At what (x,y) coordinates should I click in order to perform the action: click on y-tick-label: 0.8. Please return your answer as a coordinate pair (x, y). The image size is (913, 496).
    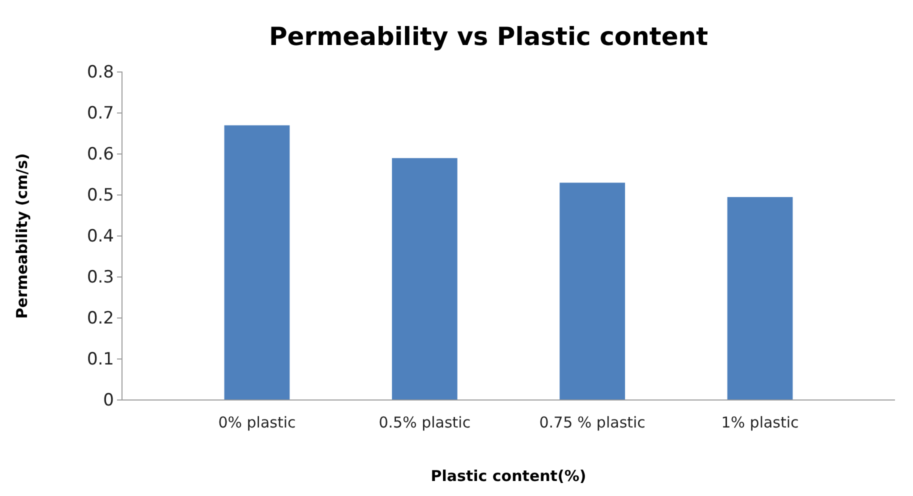
    Looking at the image, I should click on (100, 72).